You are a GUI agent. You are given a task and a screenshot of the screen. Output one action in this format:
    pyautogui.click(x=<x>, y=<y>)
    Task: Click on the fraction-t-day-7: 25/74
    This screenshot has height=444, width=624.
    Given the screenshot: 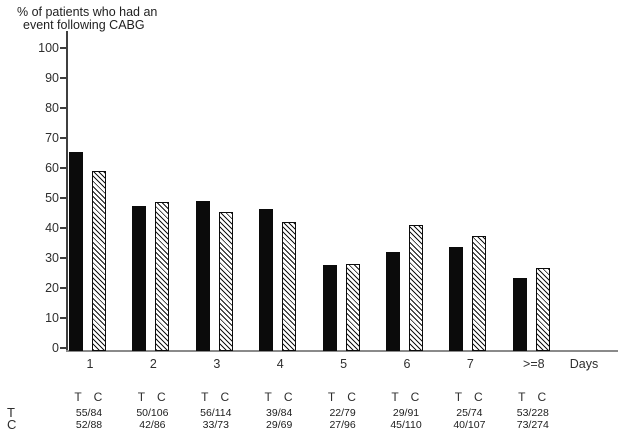 What is the action you would take?
    pyautogui.click(x=469, y=413)
    